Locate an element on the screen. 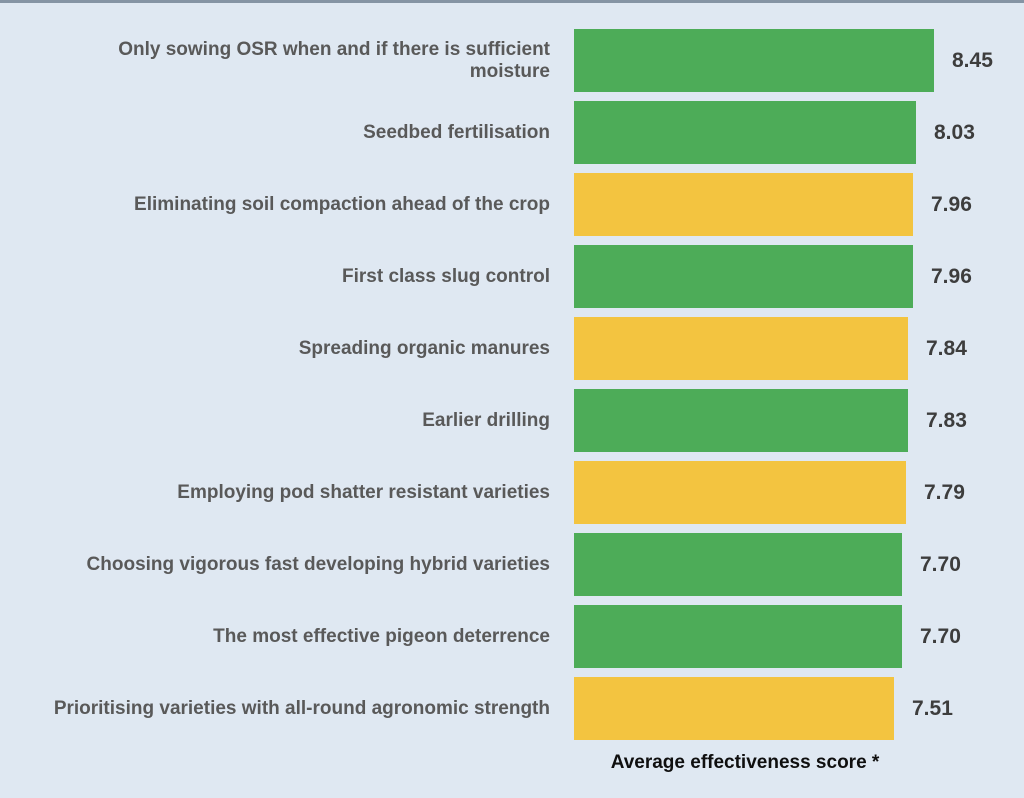 Image resolution: width=1024 pixels, height=798 pixels. value-label: 7.84 is located at coordinates (946, 348).